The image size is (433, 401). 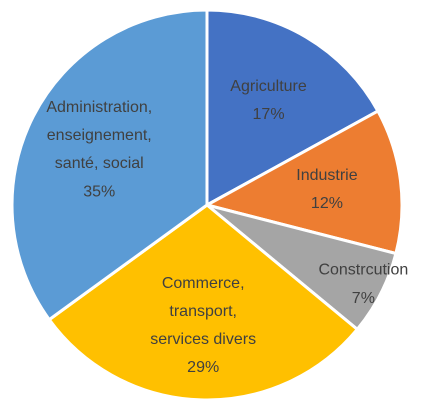 What do you see at coordinates (363, 298) in the screenshot?
I see `value-label: 7%` at bounding box center [363, 298].